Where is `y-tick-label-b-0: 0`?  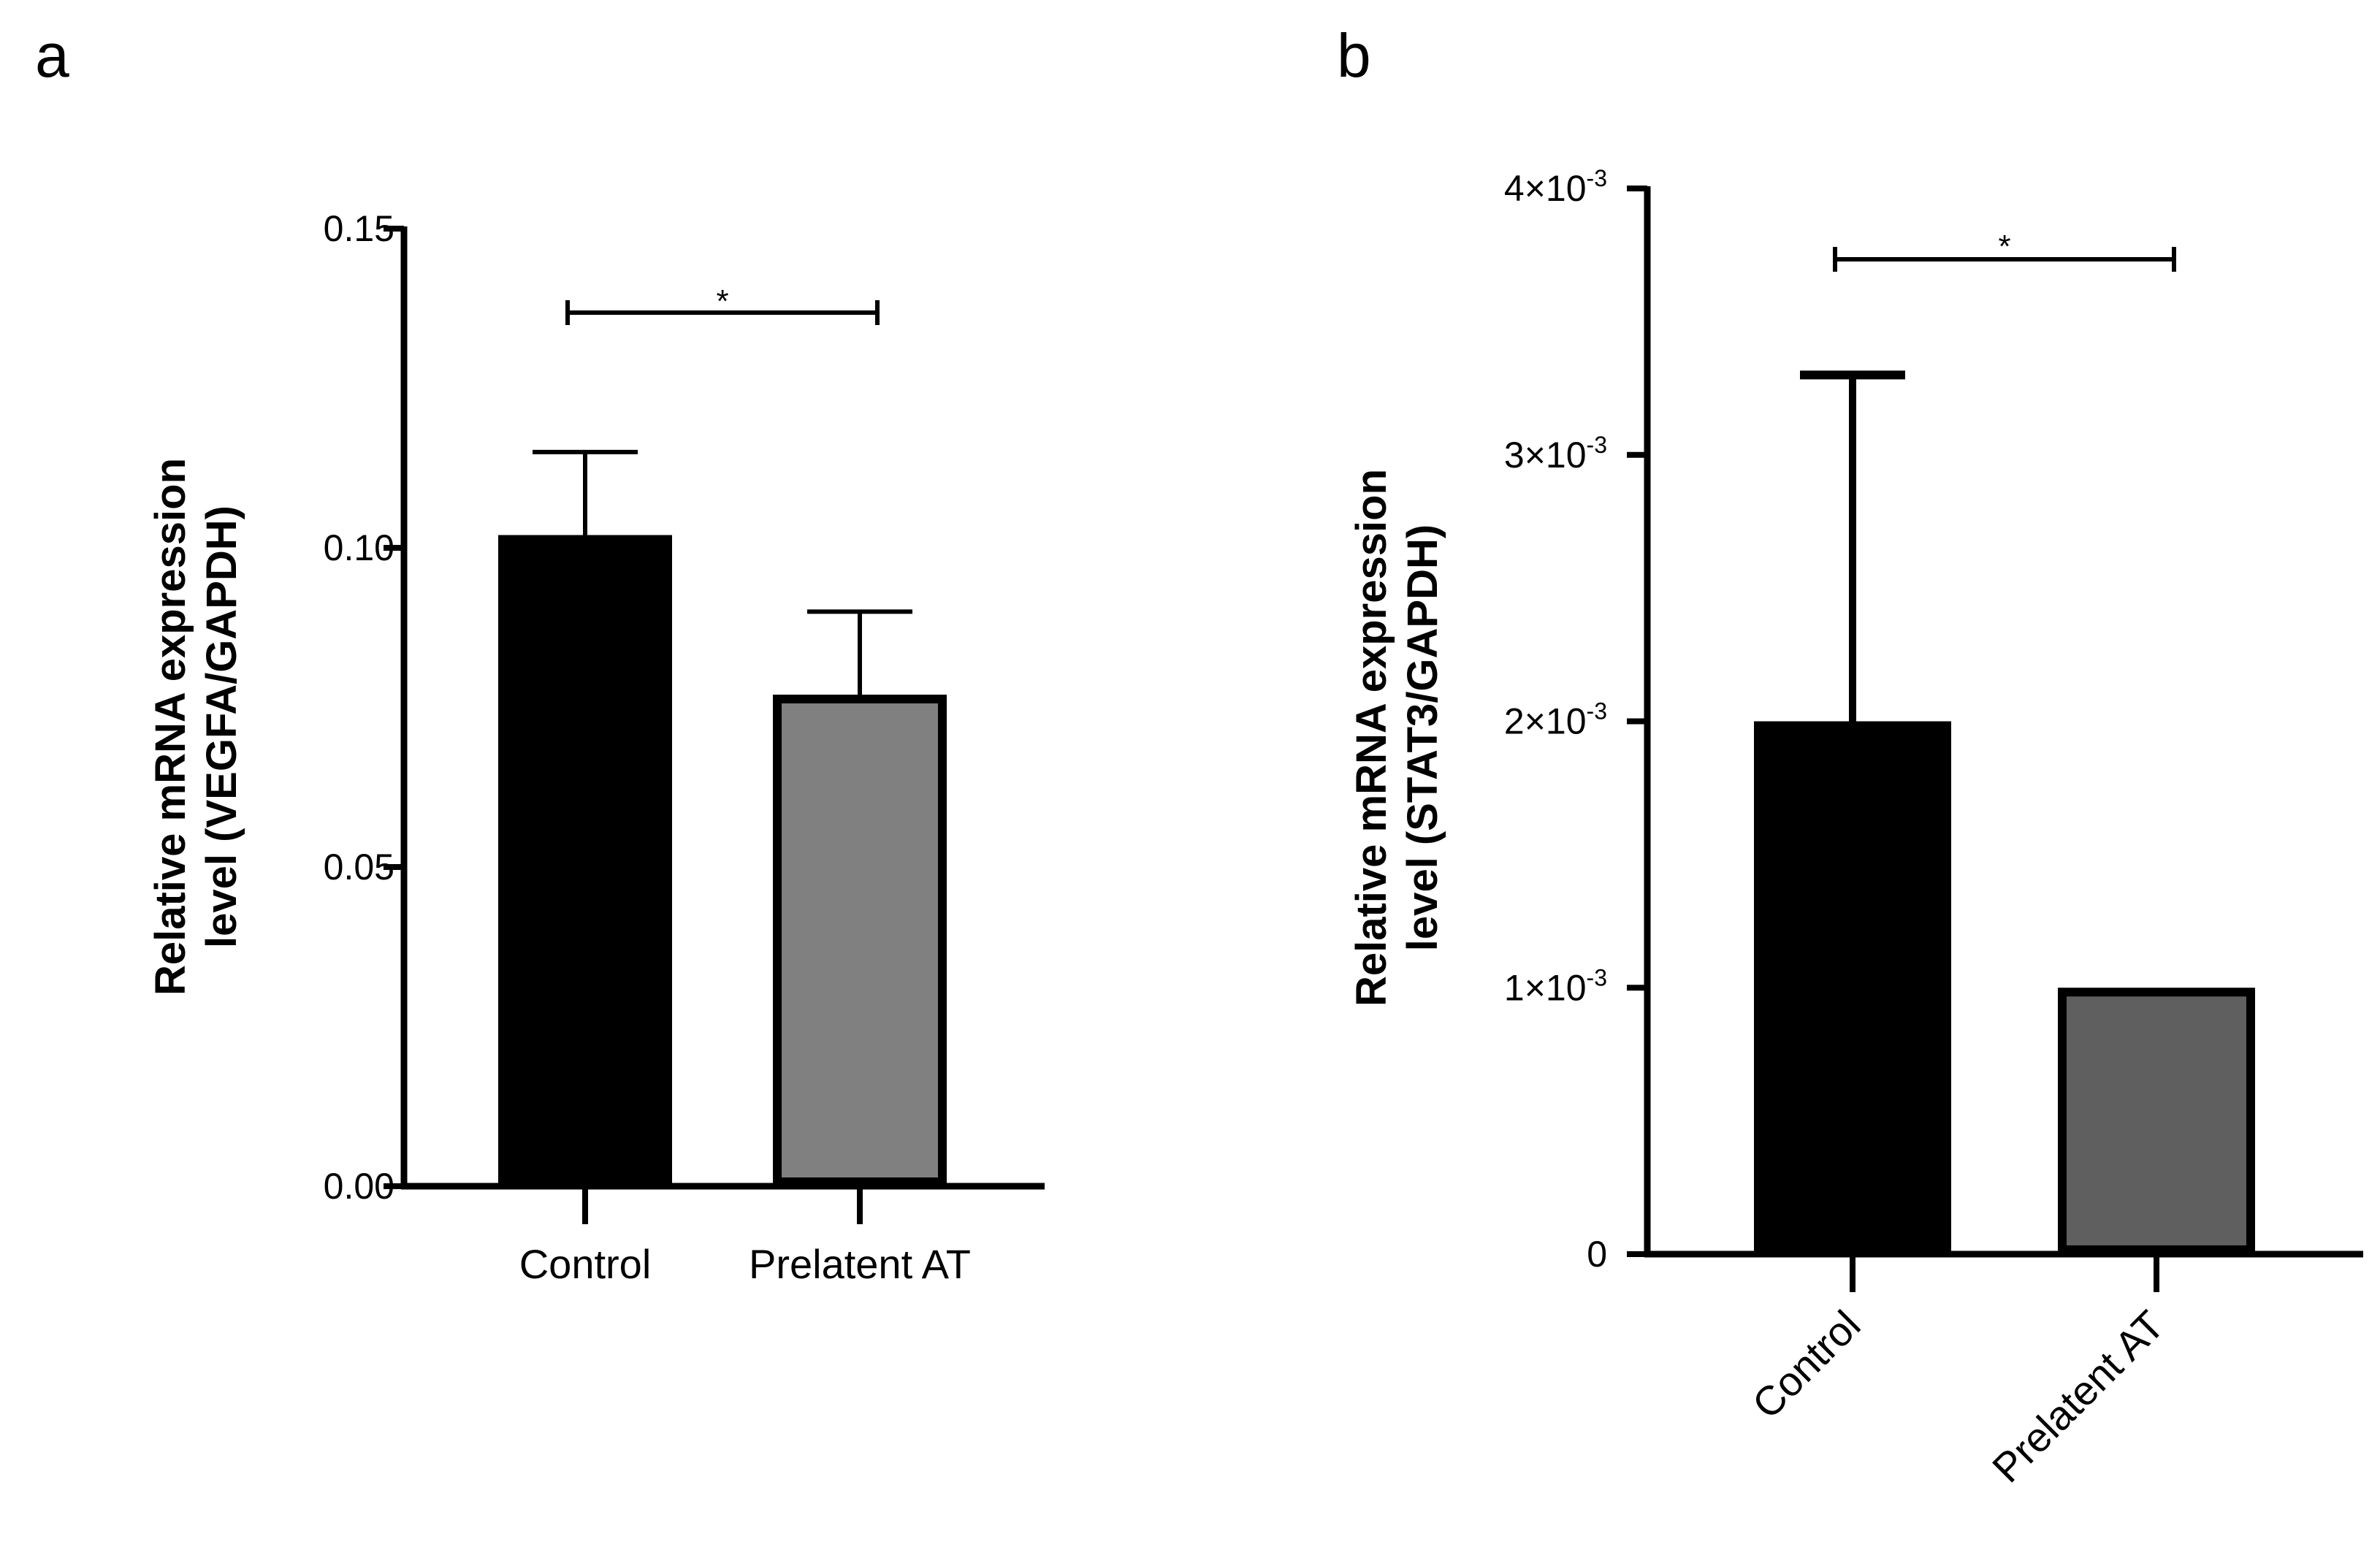 y-tick-label-b-0: 0 is located at coordinates (1597, 1254).